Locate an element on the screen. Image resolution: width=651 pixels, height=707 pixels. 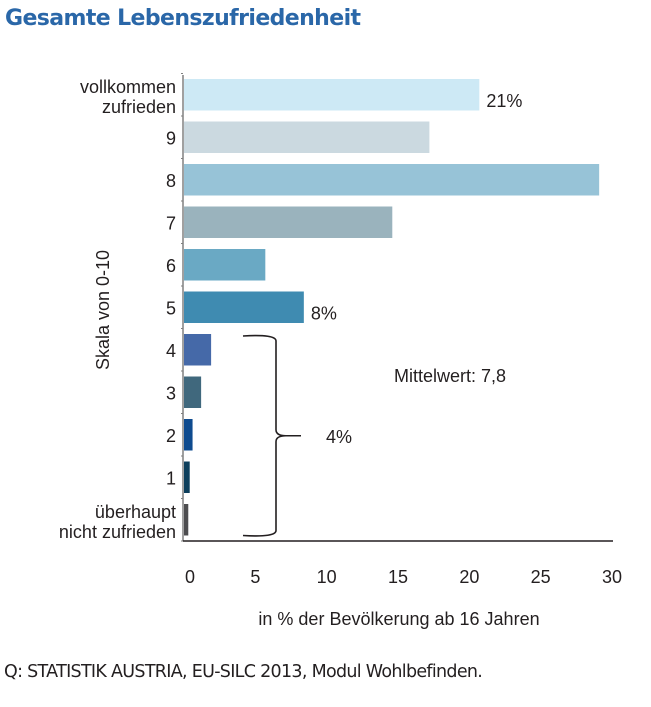
data-label: 8% is located at coordinates (324, 313).